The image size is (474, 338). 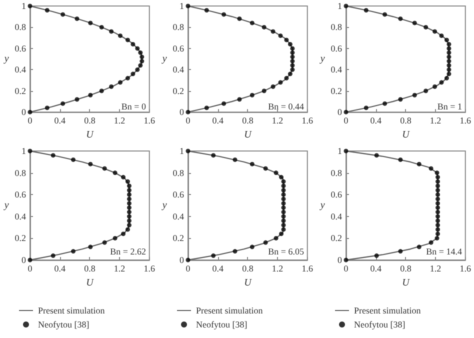 I want to click on y-tick-label: 0.2, so click(x=20, y=91).